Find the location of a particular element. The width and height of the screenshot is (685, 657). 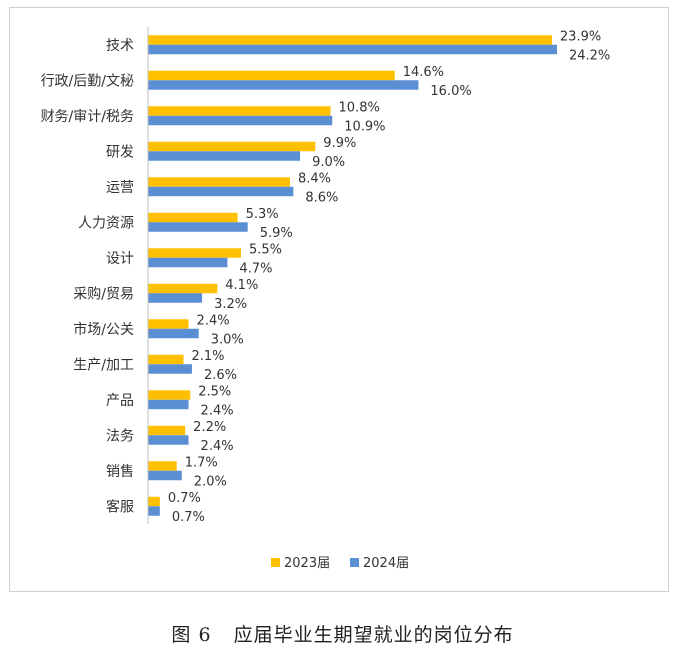

data-label-2023: 4.1% is located at coordinates (241, 285).